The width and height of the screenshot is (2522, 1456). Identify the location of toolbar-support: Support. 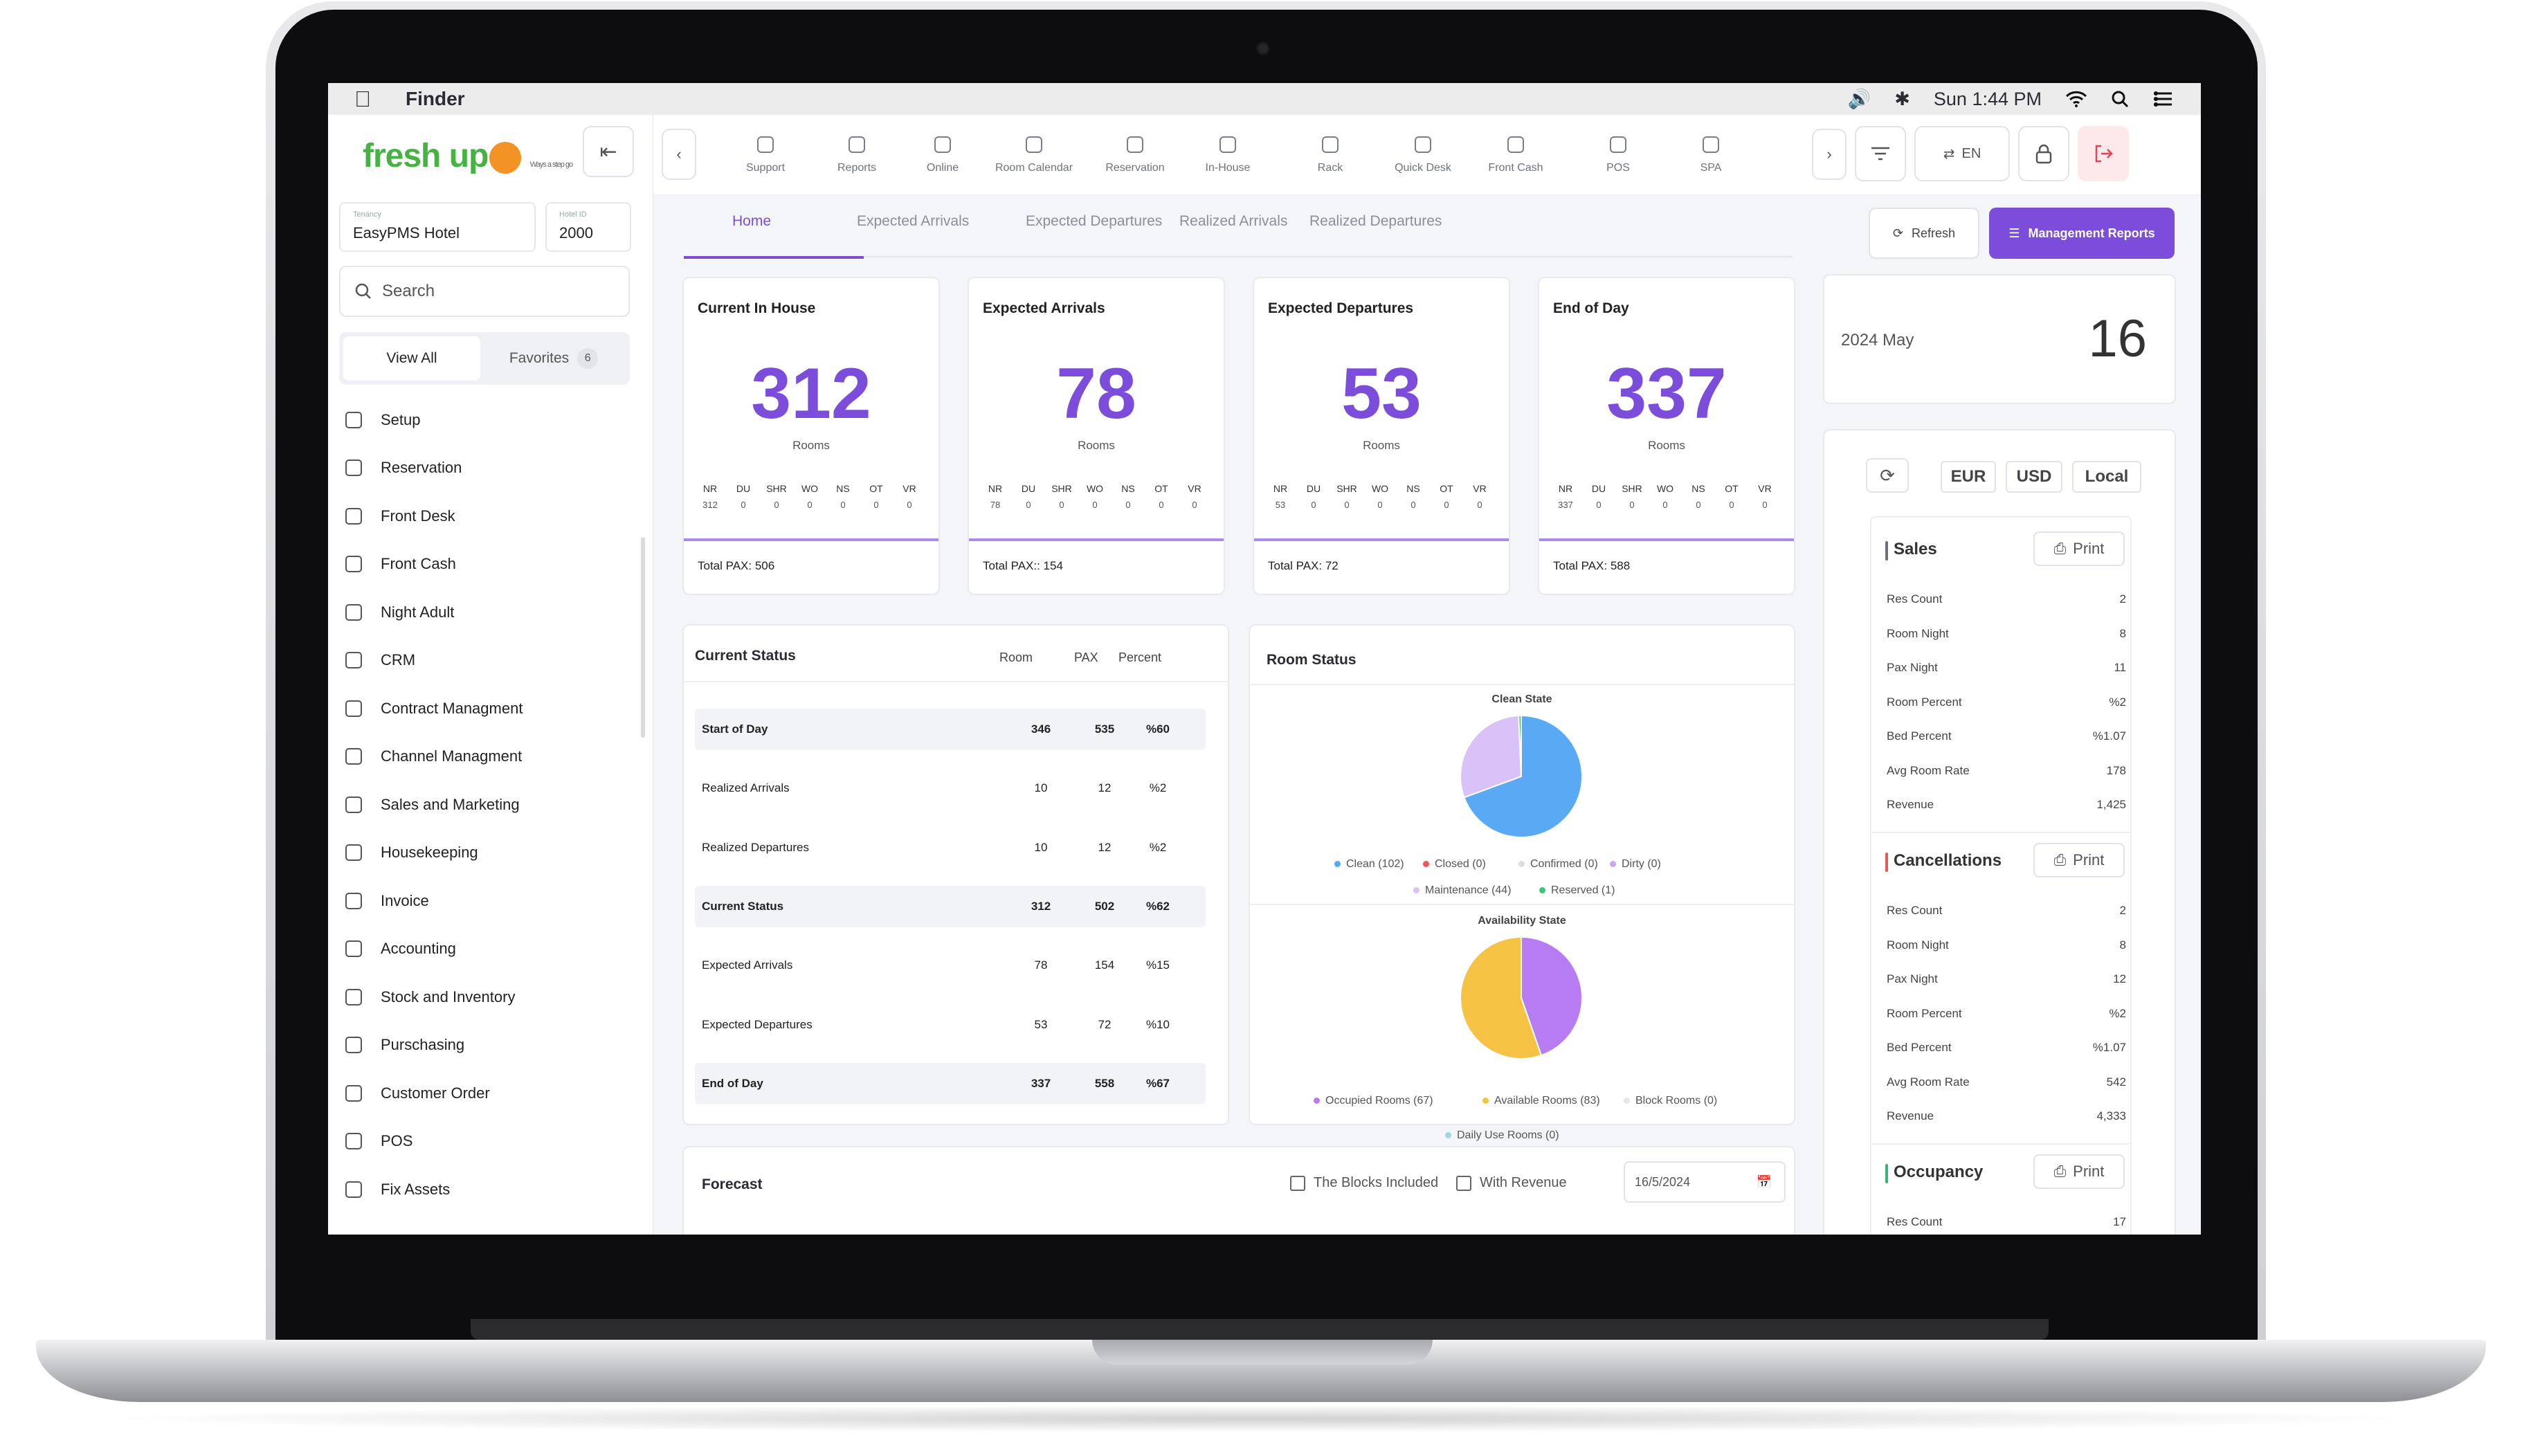
(765, 154).